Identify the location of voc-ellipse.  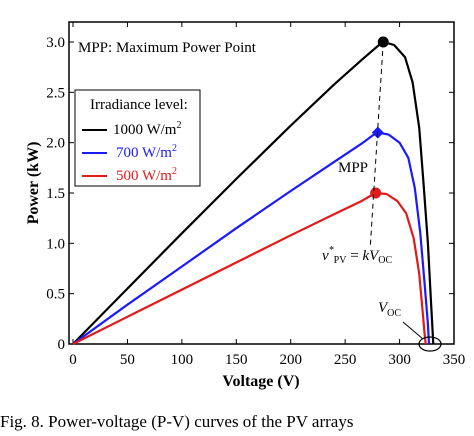
(430, 344).